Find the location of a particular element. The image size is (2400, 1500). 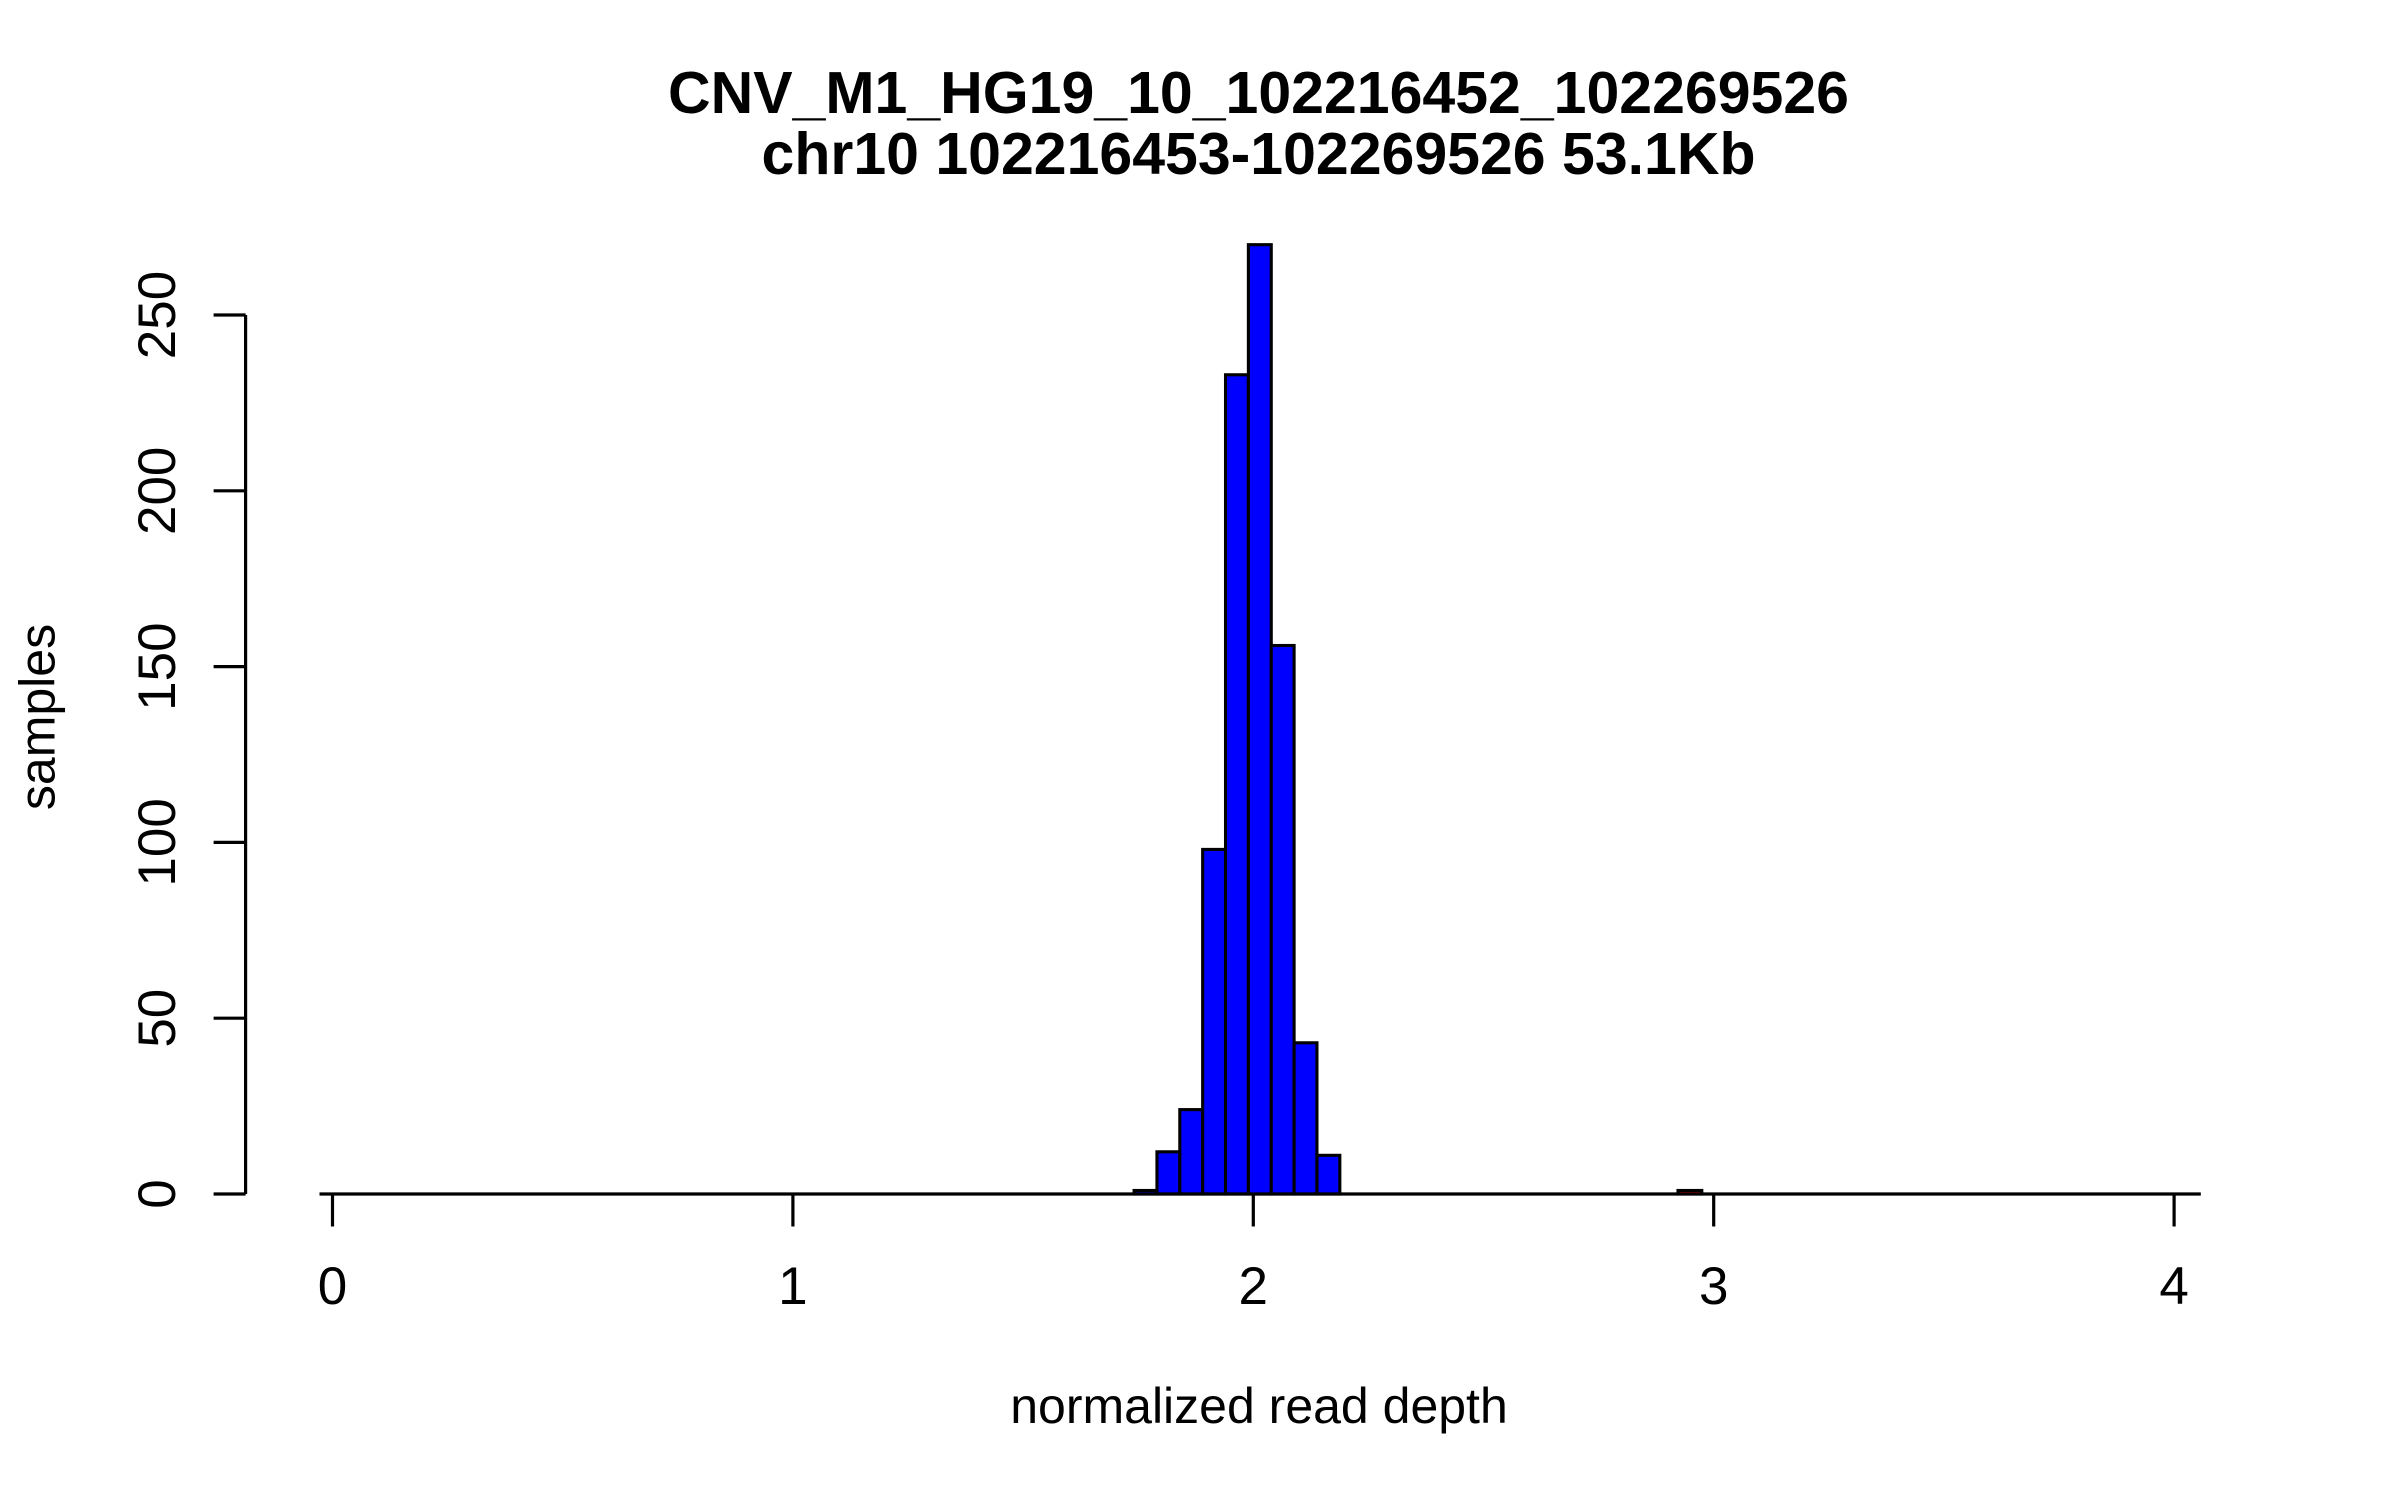

svg-text: 250 is located at coordinates (157, 315).